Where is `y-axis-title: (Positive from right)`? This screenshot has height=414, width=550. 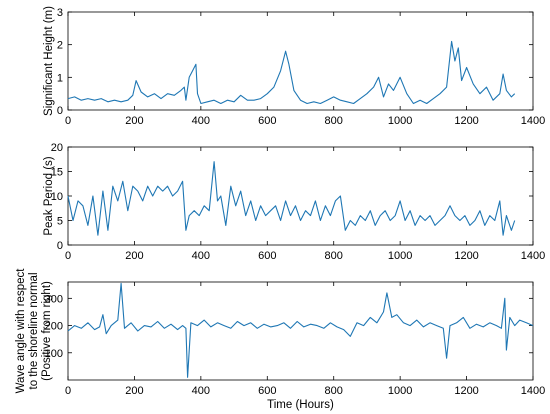
y-axis-title: (Positive from right) is located at coordinates (47, 331).